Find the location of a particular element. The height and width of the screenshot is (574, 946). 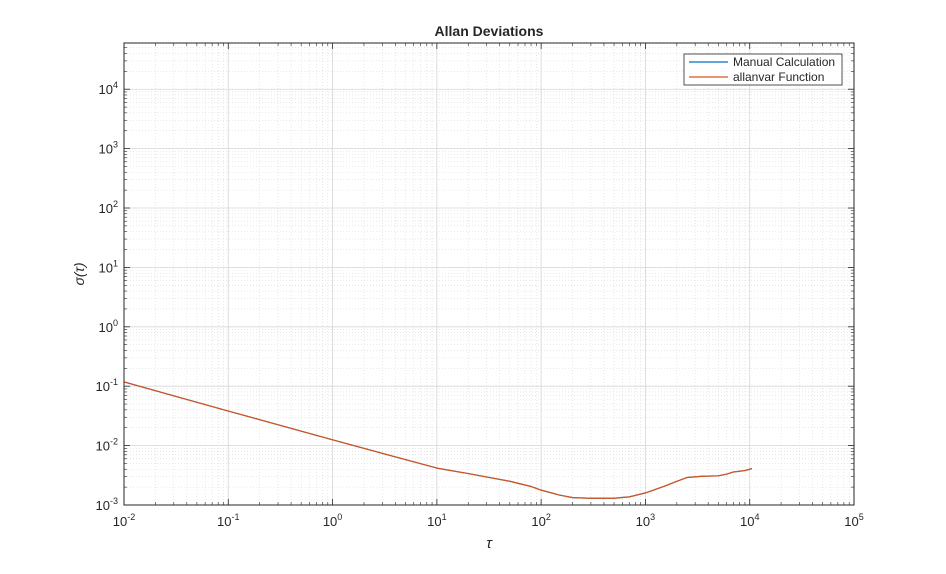

y-tick-label: 10³ is located at coordinates (108, 148).